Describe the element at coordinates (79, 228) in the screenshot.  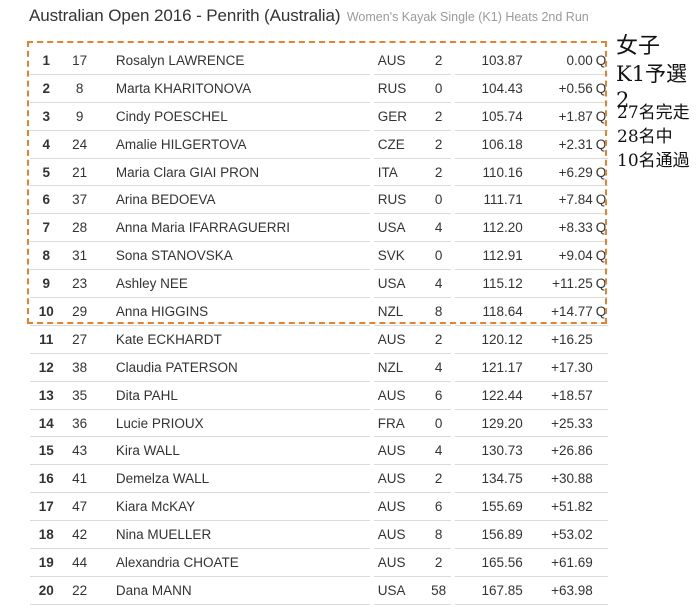
I see `bib-cell: 28` at that location.